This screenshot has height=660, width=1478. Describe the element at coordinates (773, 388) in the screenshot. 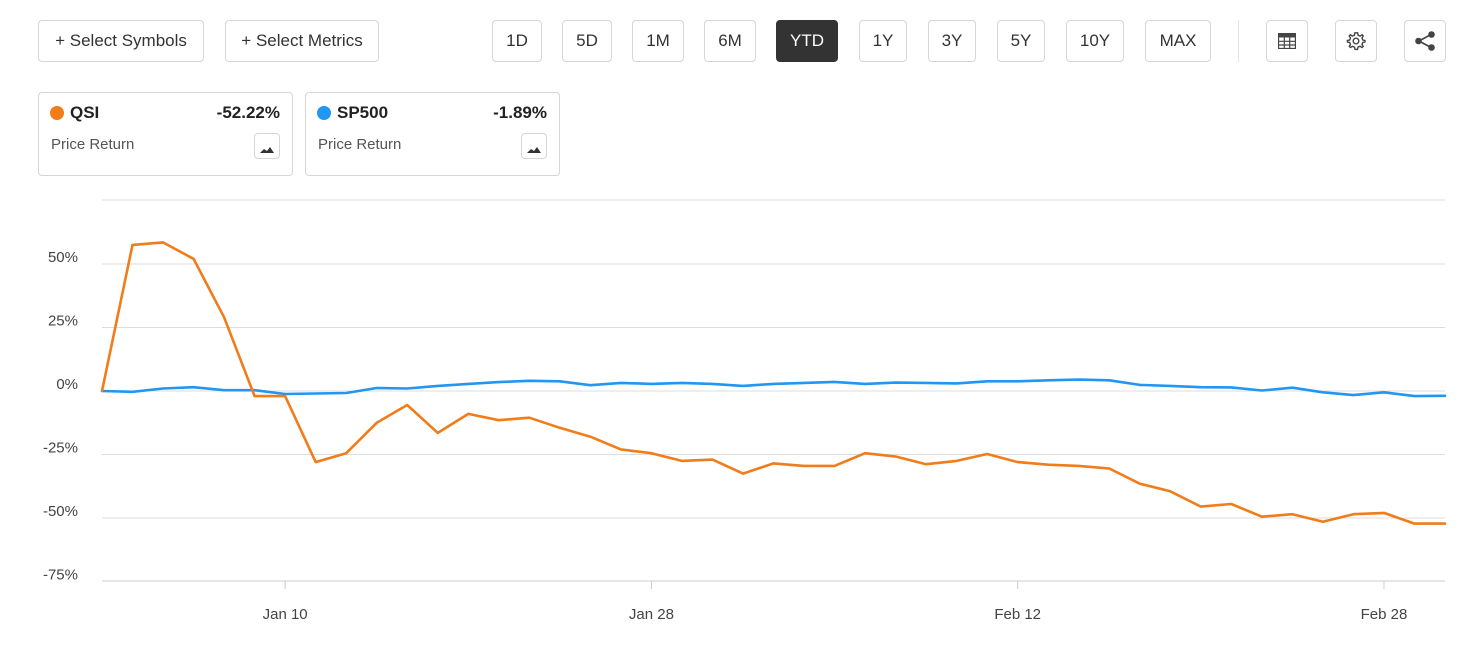

I see `series-line-sp500` at that location.